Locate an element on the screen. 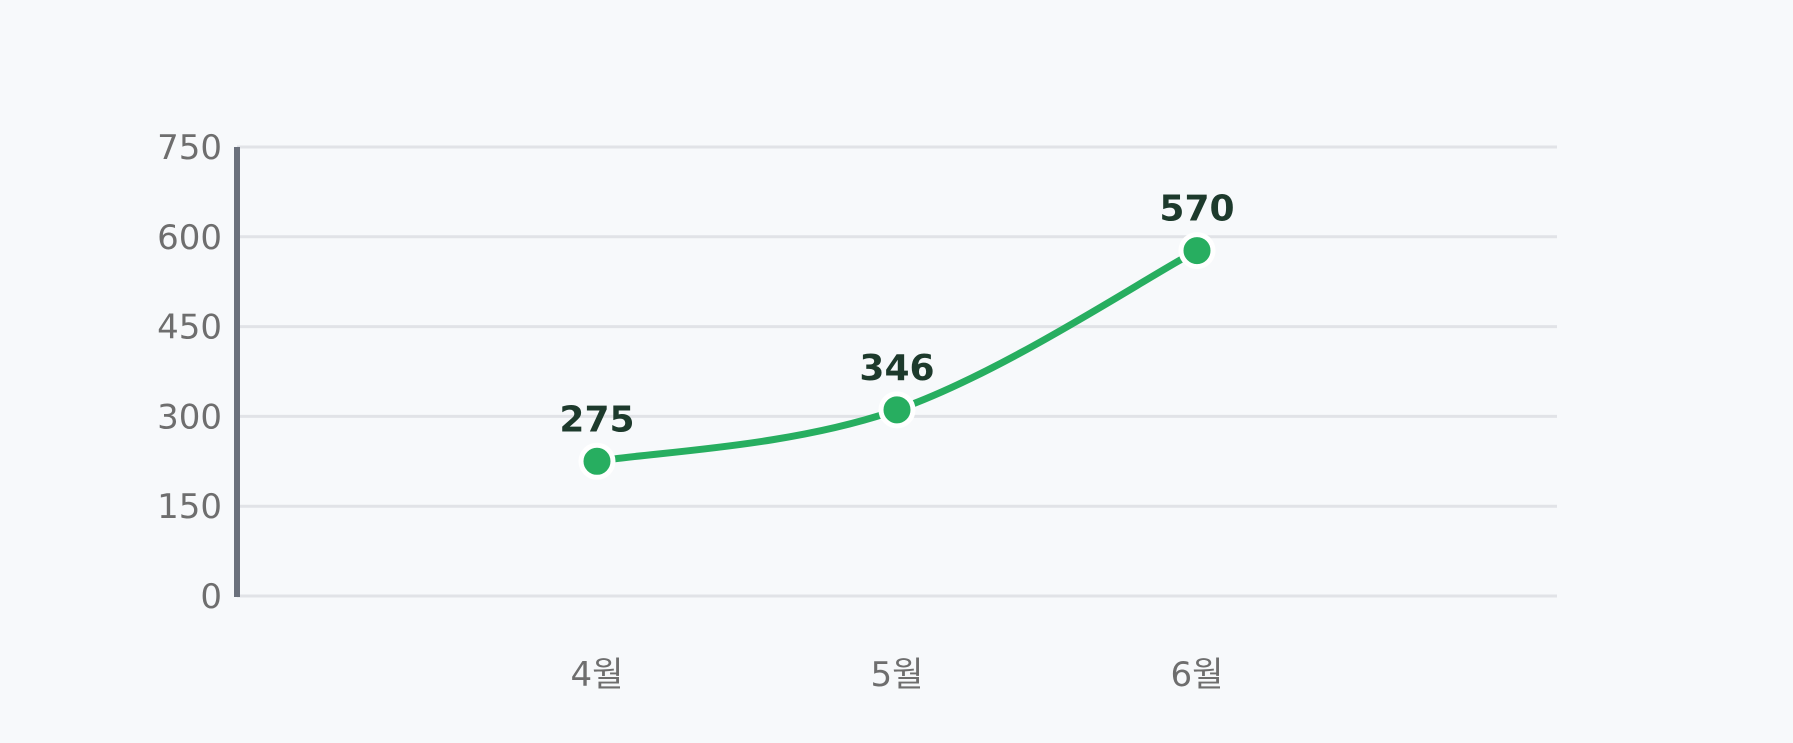 Image resolution: width=1793 pixels, height=743 pixels. y-tick-label: 0 is located at coordinates (211, 597).